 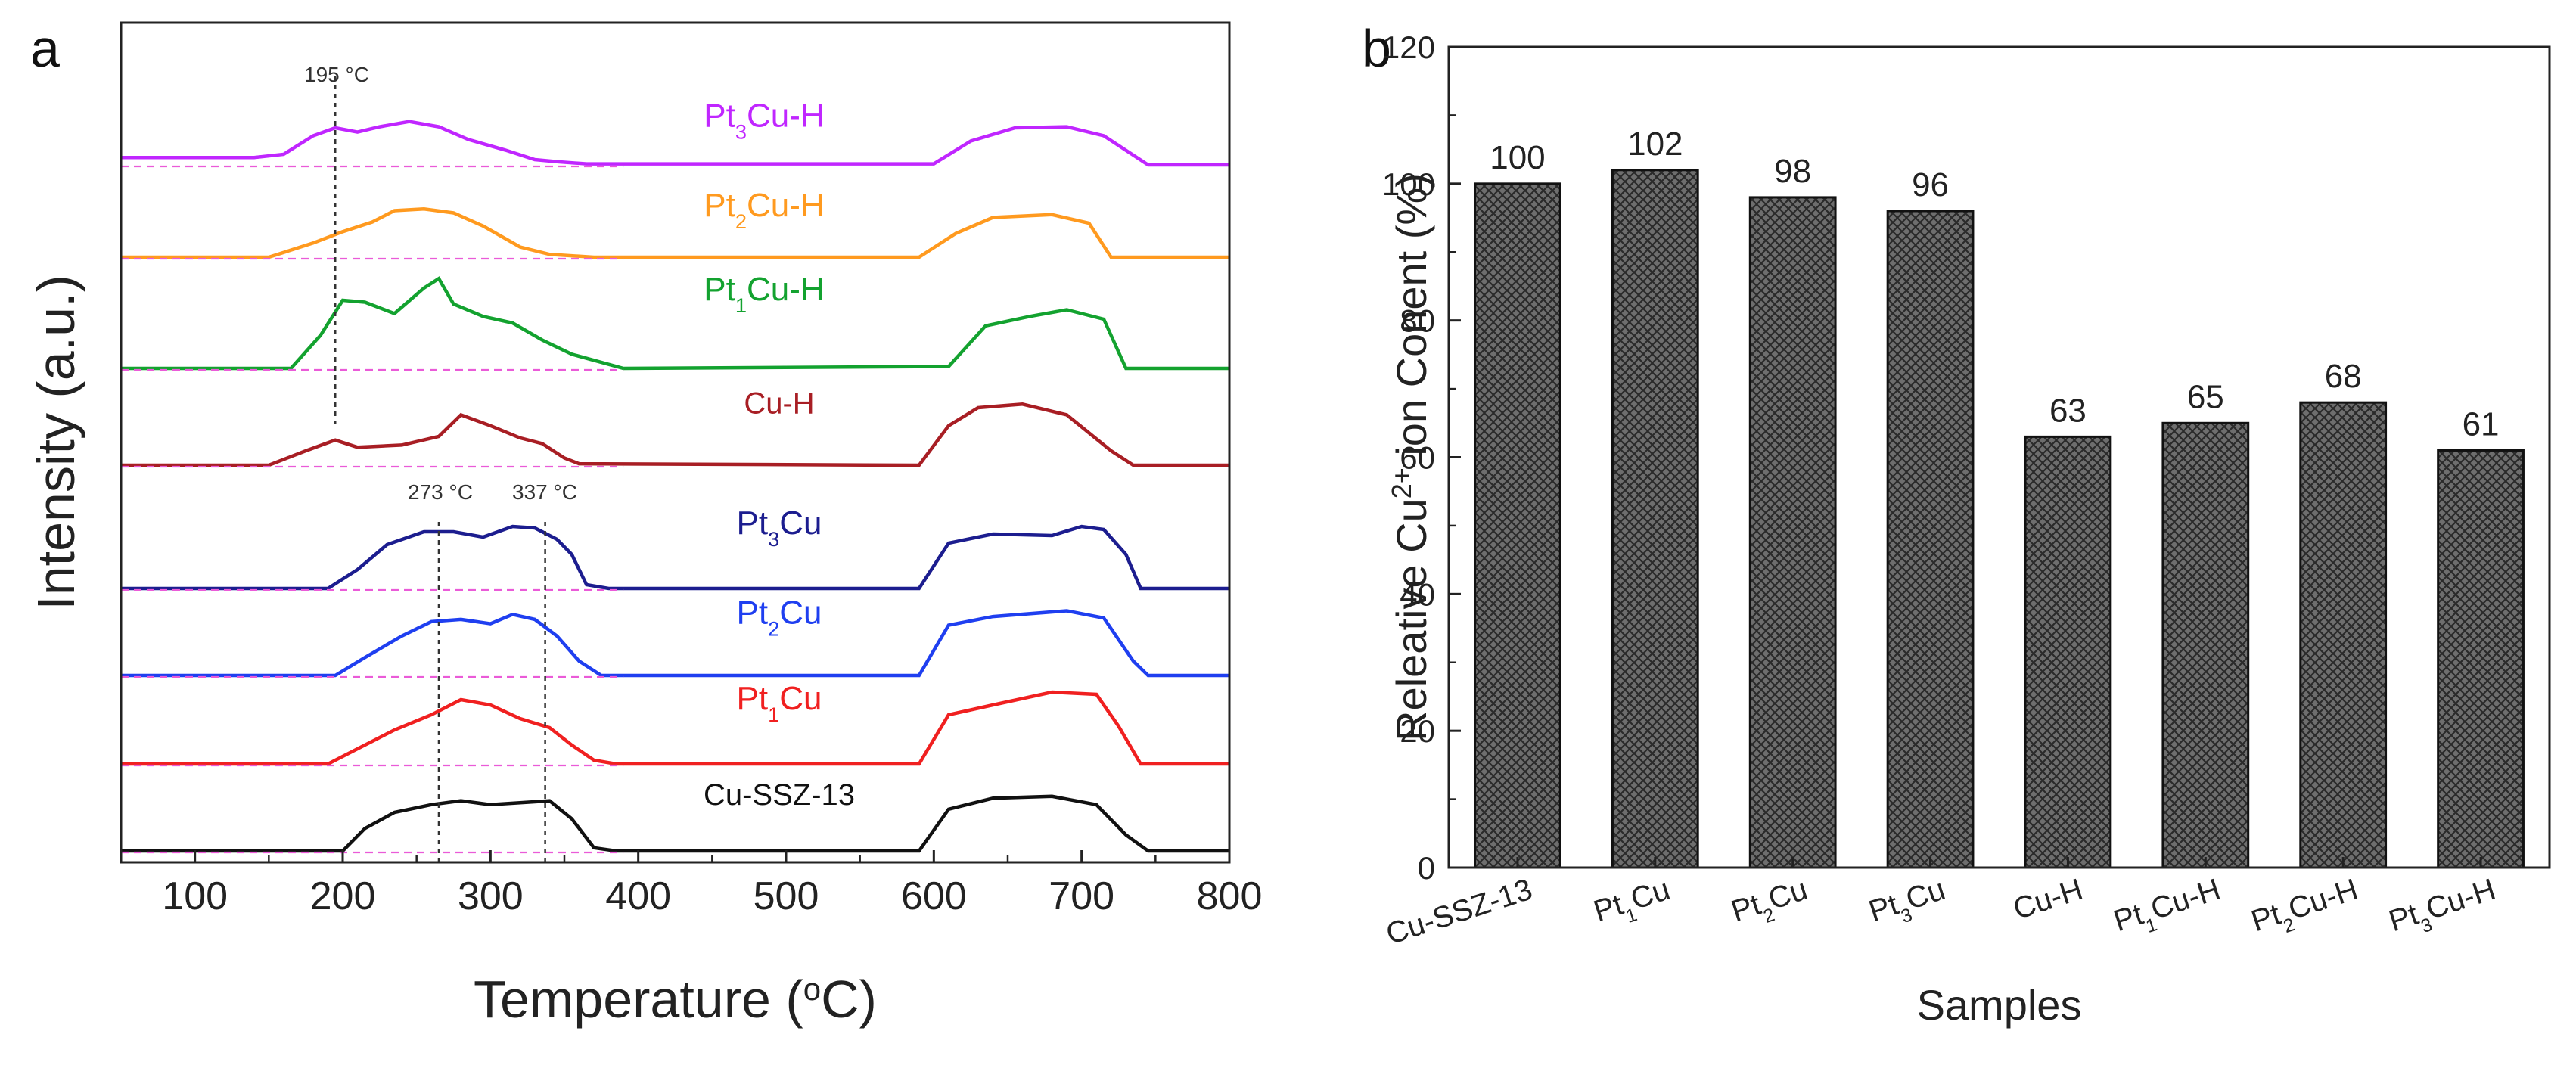 What do you see at coordinates (764, 294) in the screenshot?
I see `series-label-pt1cu-h: Pt1Cu-H` at bounding box center [764, 294].